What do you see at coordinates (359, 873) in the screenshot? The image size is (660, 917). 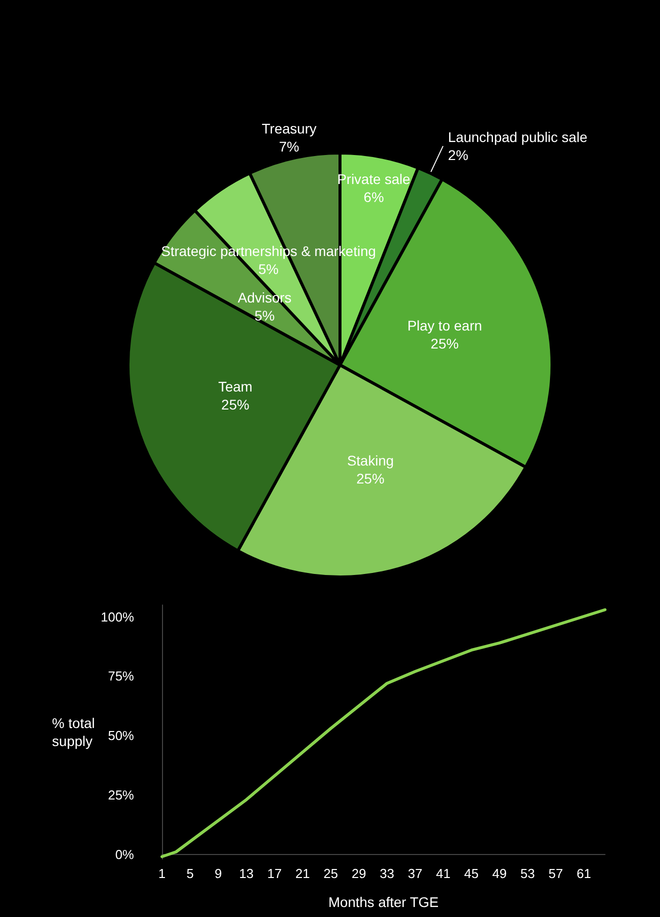 I see `x-tick-label: 29` at bounding box center [359, 873].